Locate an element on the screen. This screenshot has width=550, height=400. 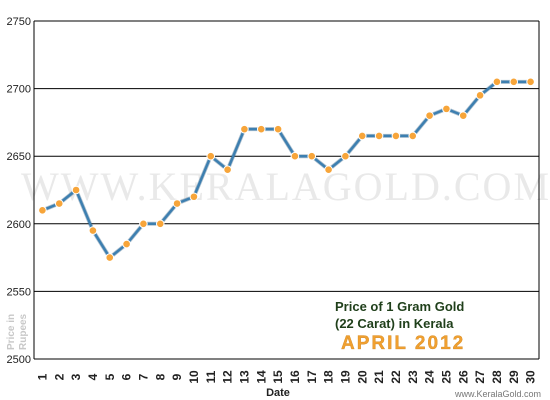
y-tick-label: 2650 is located at coordinates (19, 157).